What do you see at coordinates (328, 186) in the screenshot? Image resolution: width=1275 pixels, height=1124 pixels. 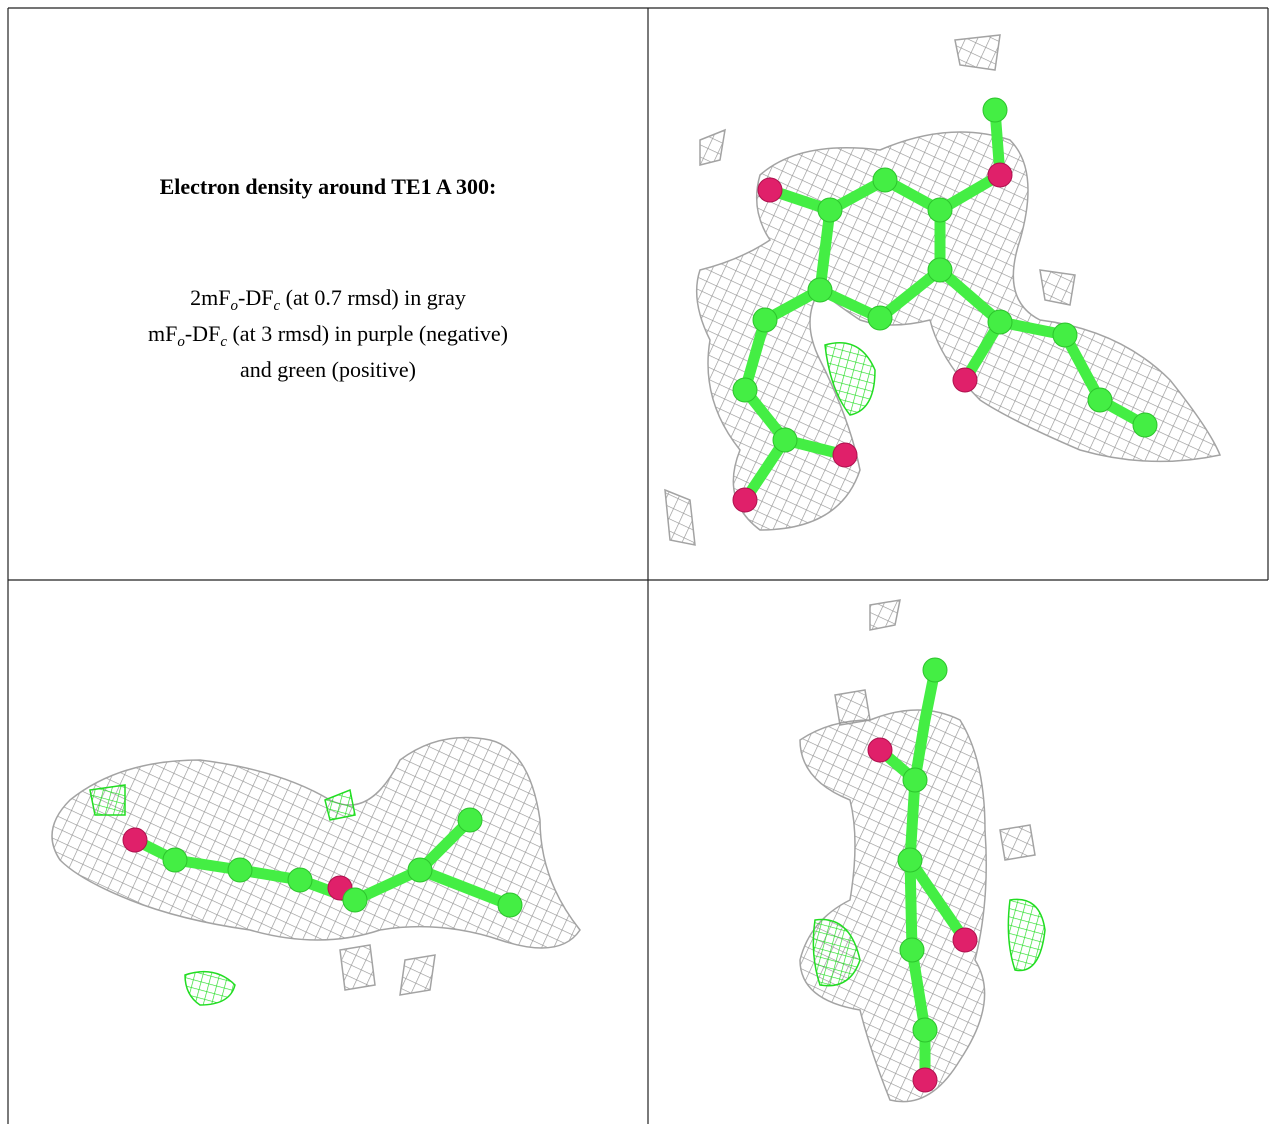 I see `caption-title: Electron density around TE1 A 300:` at bounding box center [328, 186].